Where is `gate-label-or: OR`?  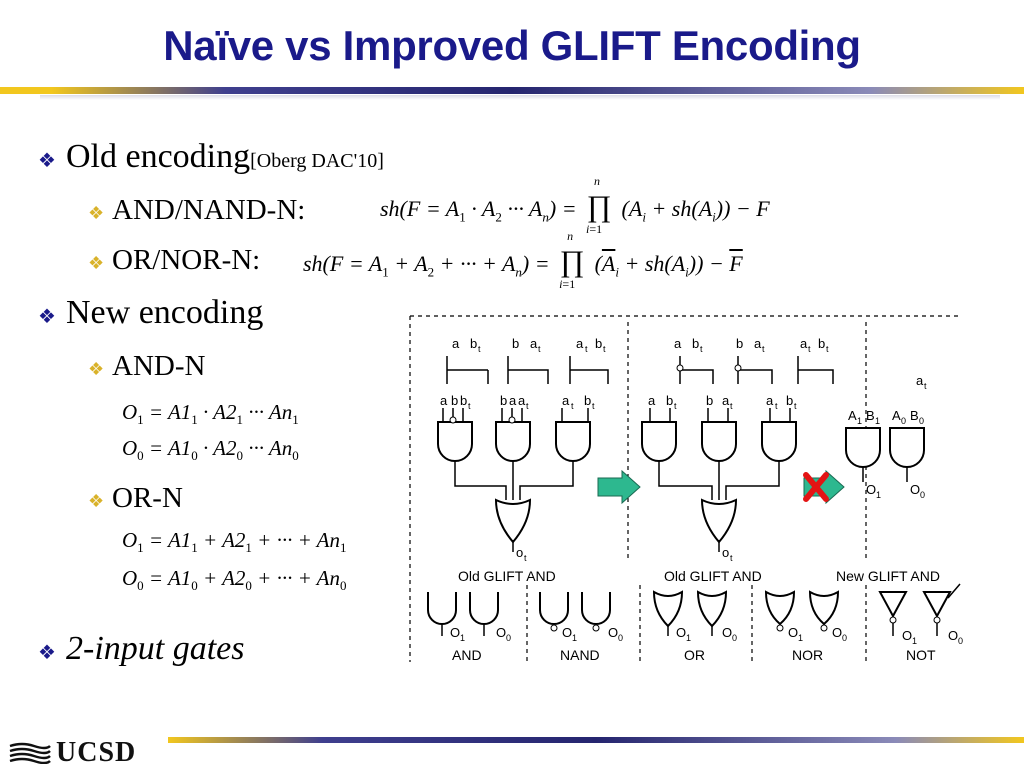
gate-label-or: OR is located at coordinates (694, 655).